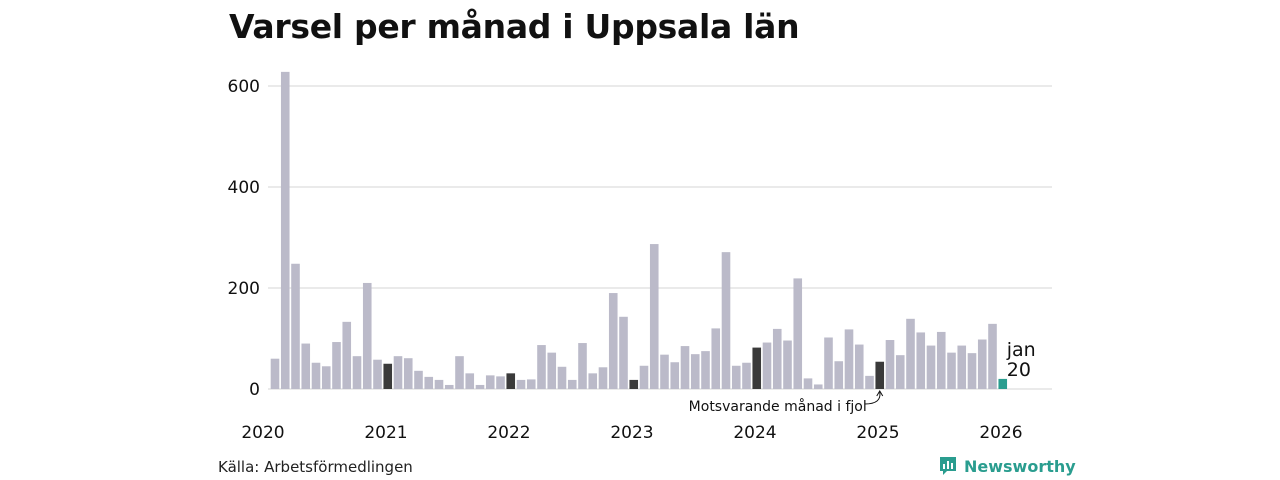  I want to click on annotation-text: Motsvarande månad i fjol, so click(778, 406).